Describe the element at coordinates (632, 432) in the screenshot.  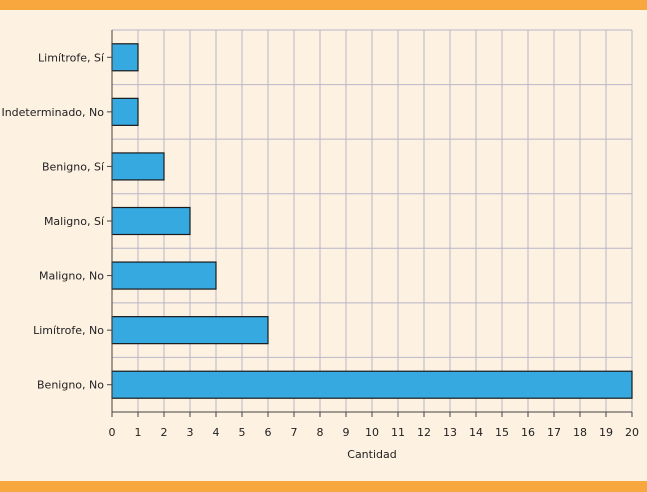
I see `x-tick-label: 20` at that location.